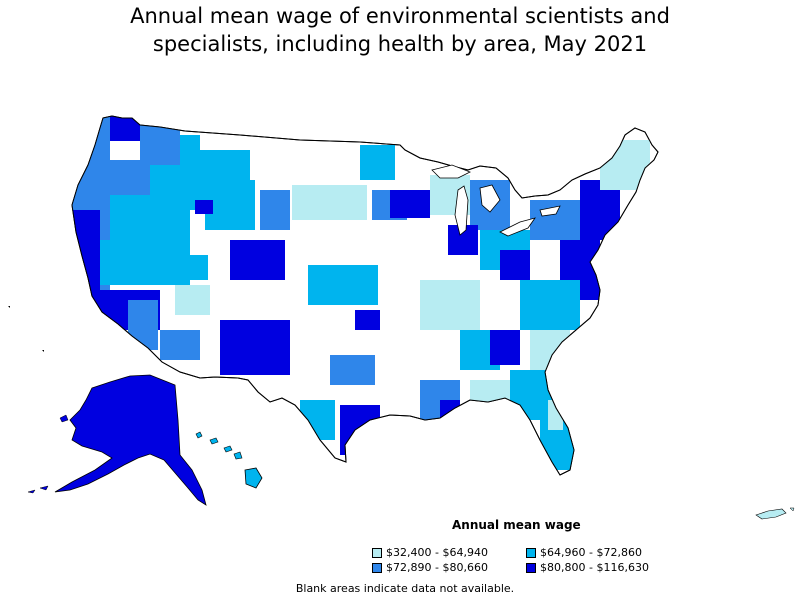 The width and height of the screenshot is (800, 600). Describe the element at coordinates (117, 440) in the screenshot. I see `alaska` at that location.